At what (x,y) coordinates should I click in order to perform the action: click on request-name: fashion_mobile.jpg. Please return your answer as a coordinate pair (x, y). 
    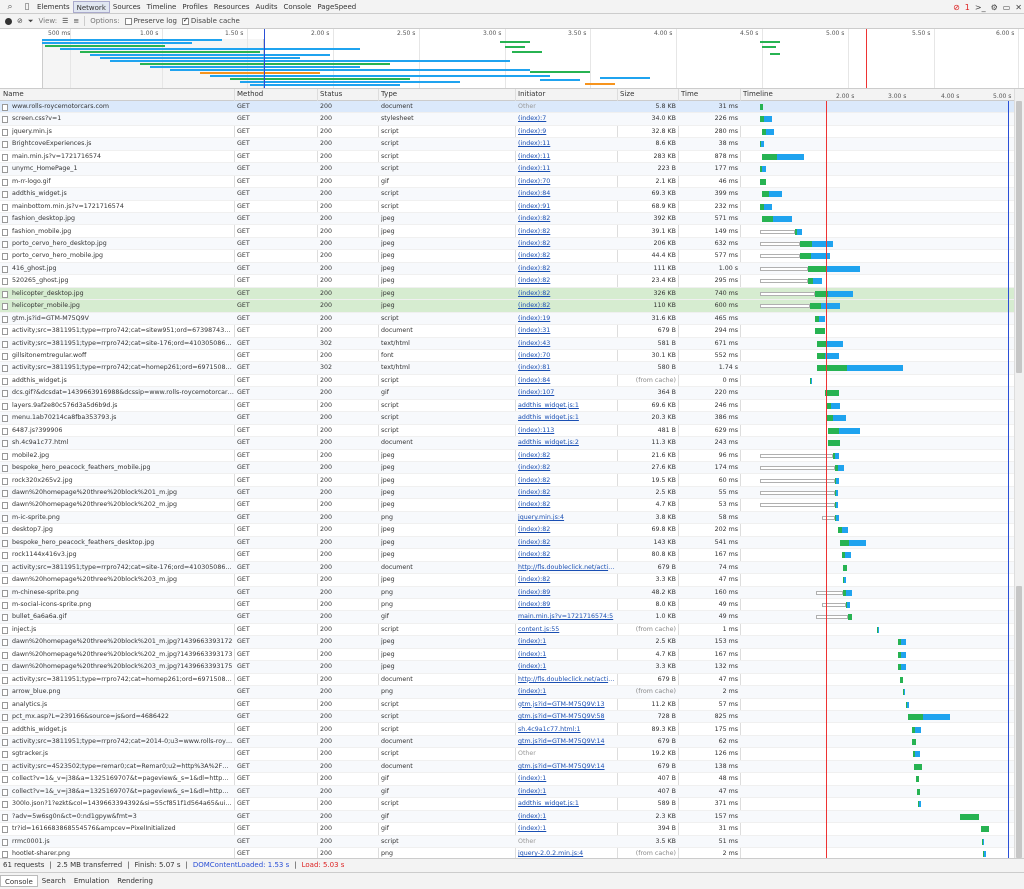
    Looking at the image, I should click on (42, 231).